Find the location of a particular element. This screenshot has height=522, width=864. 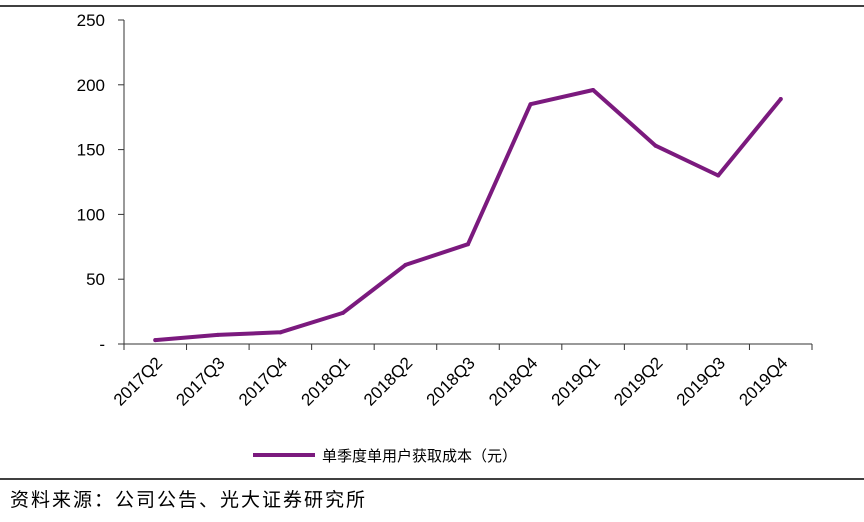

x-tick-label: 2019Q2 is located at coordinates (638, 381).